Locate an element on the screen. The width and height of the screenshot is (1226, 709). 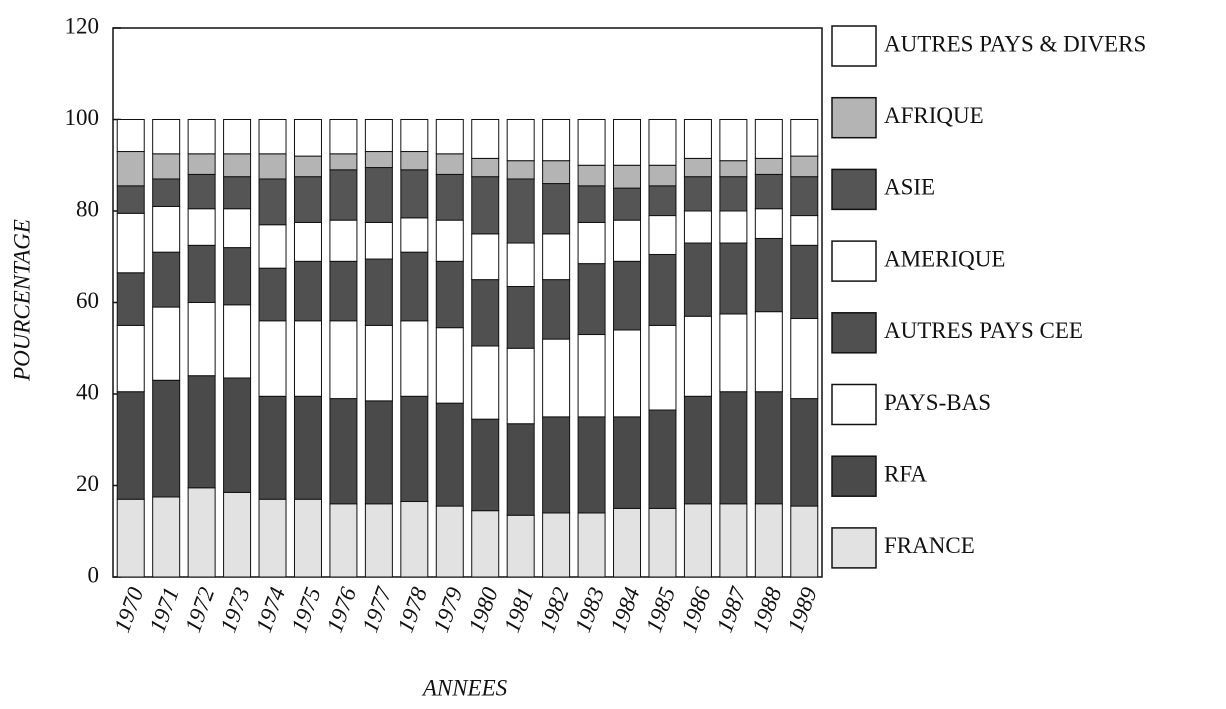
x-tick-label: 1988 is located at coordinates (766, 609).